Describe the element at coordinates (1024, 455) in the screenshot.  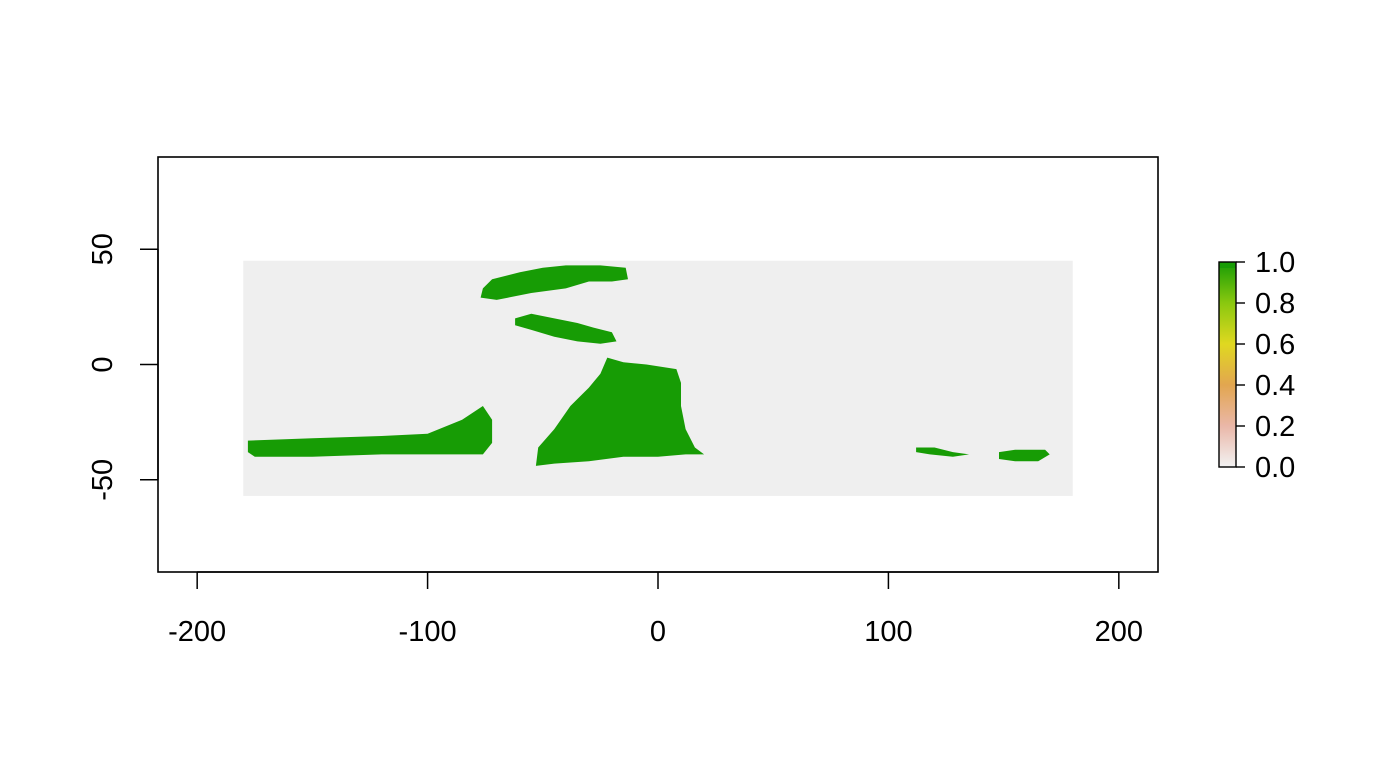
I see `region-tasman-sea` at that location.